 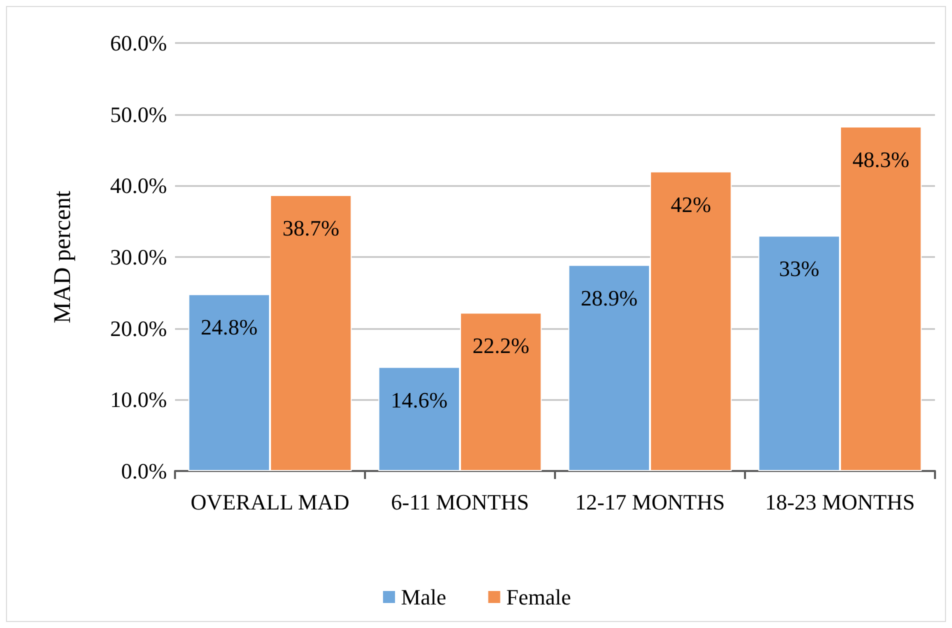 I want to click on legend-label: Female, so click(x=538, y=597).